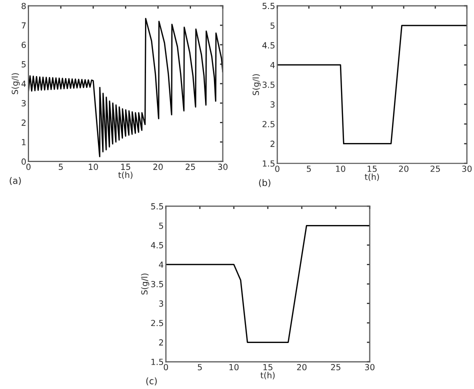  Describe the element at coordinates (24, 161) in the screenshot. I see `y-tick-label: 0` at that location.